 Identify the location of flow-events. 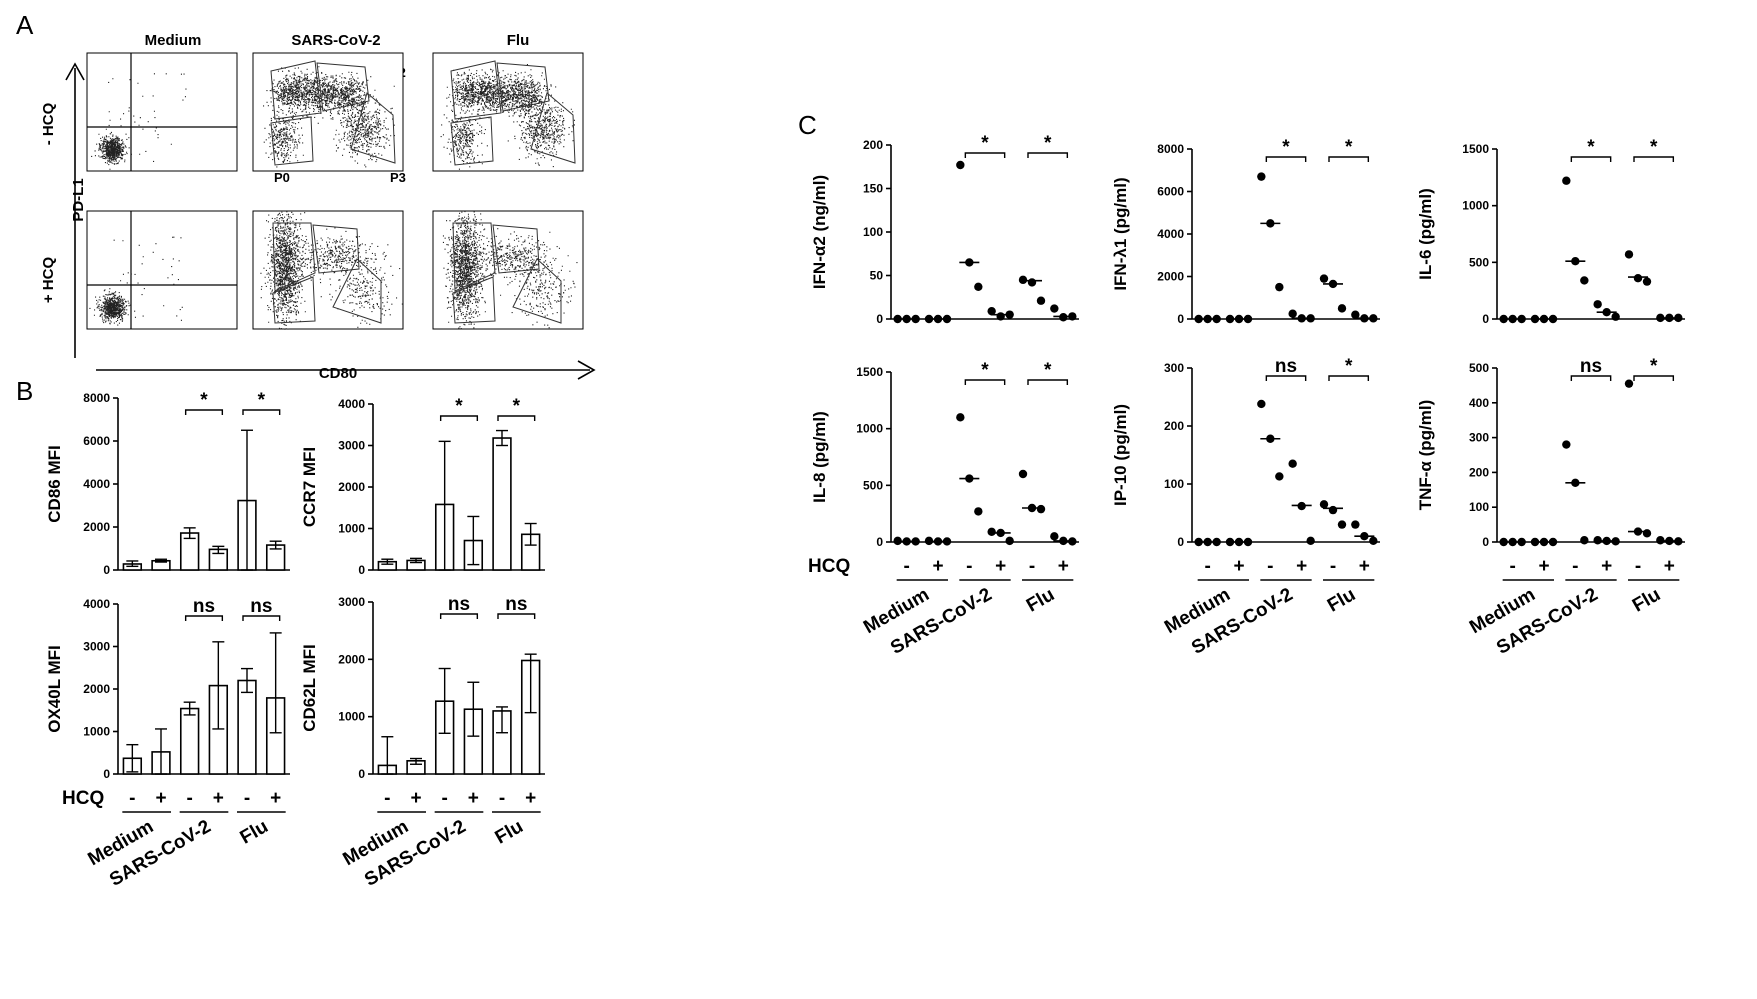
(331, 270).